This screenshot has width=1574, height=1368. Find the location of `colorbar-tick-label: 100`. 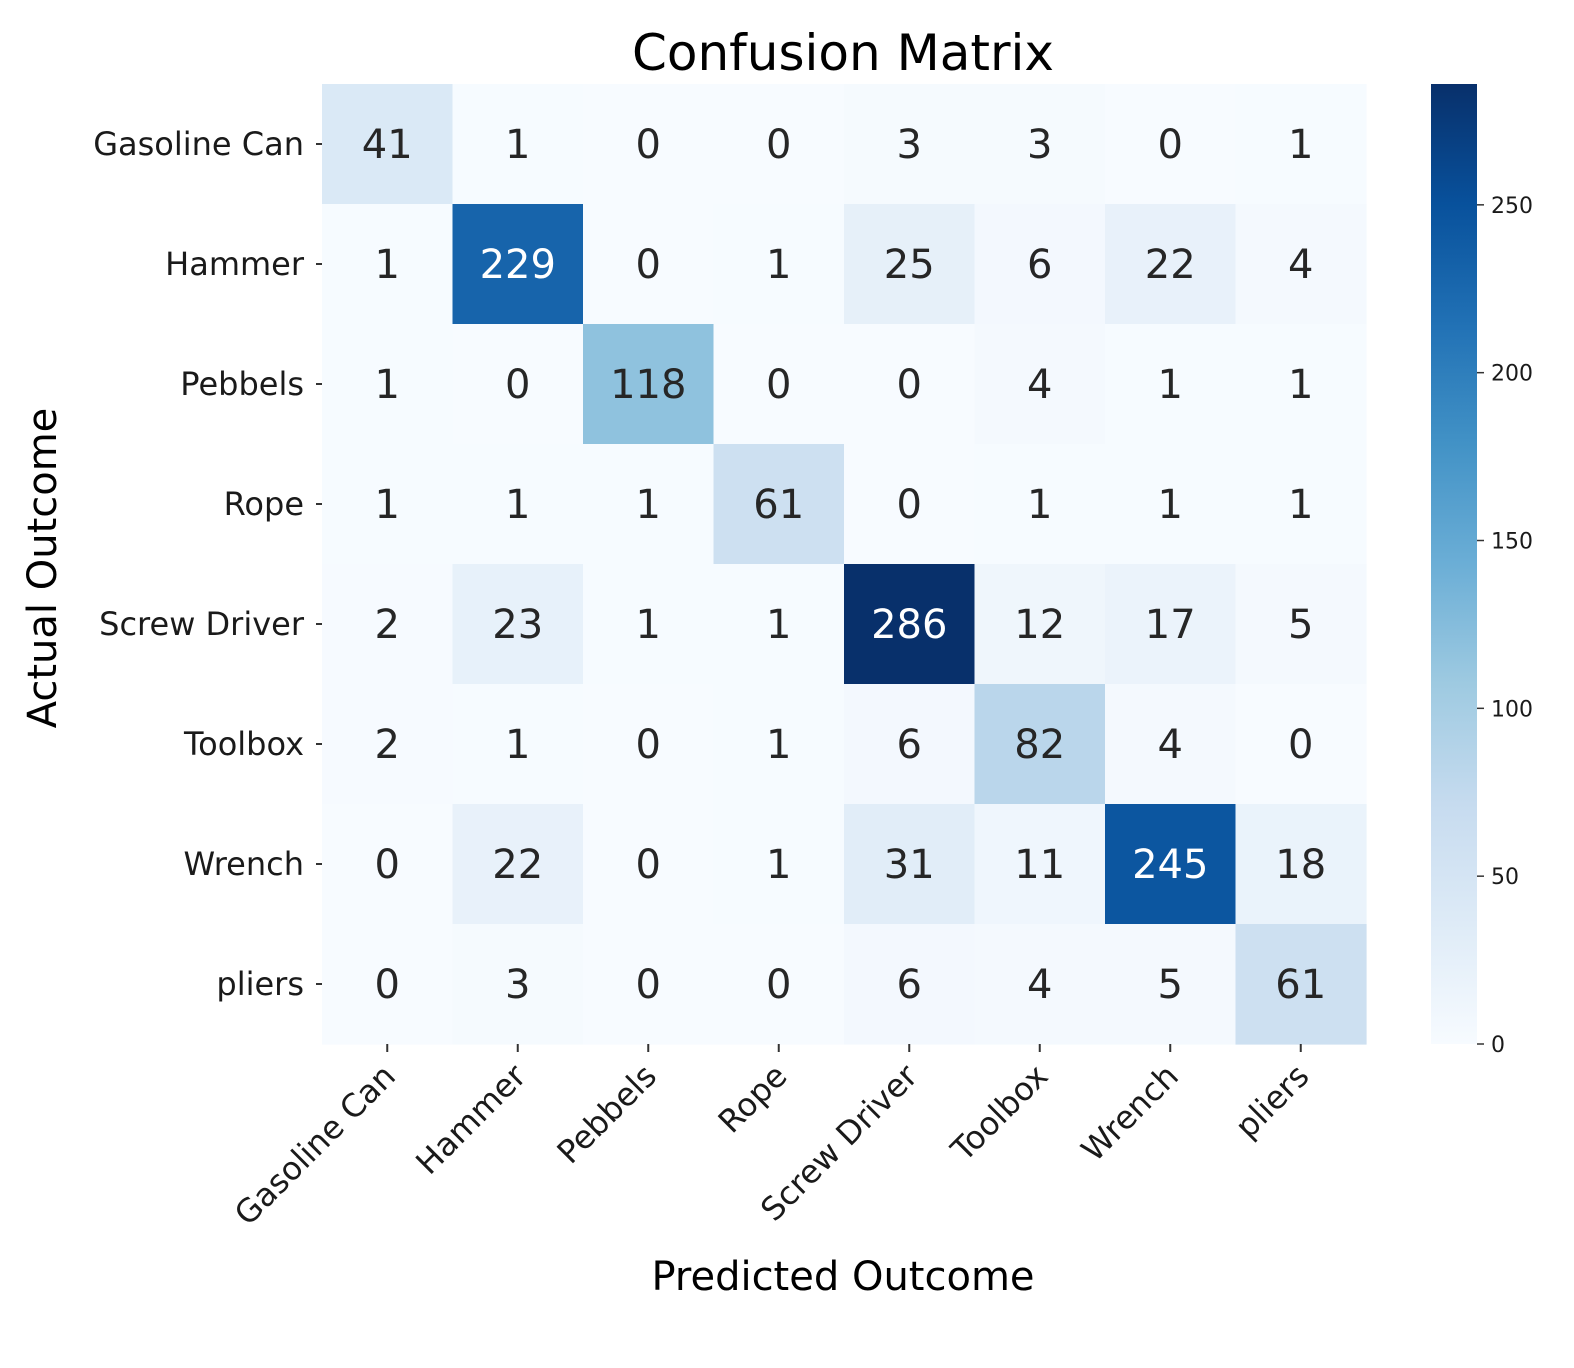

colorbar-tick-label: 100 is located at coordinates (1512, 709).